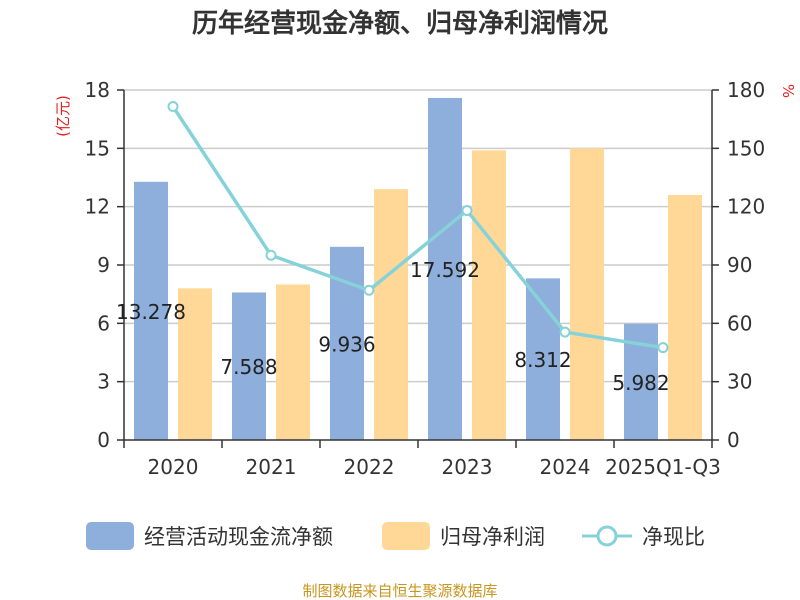 The height and width of the screenshot is (600, 800). I want to click on y-left-axis-label: (亿元), so click(63, 116).